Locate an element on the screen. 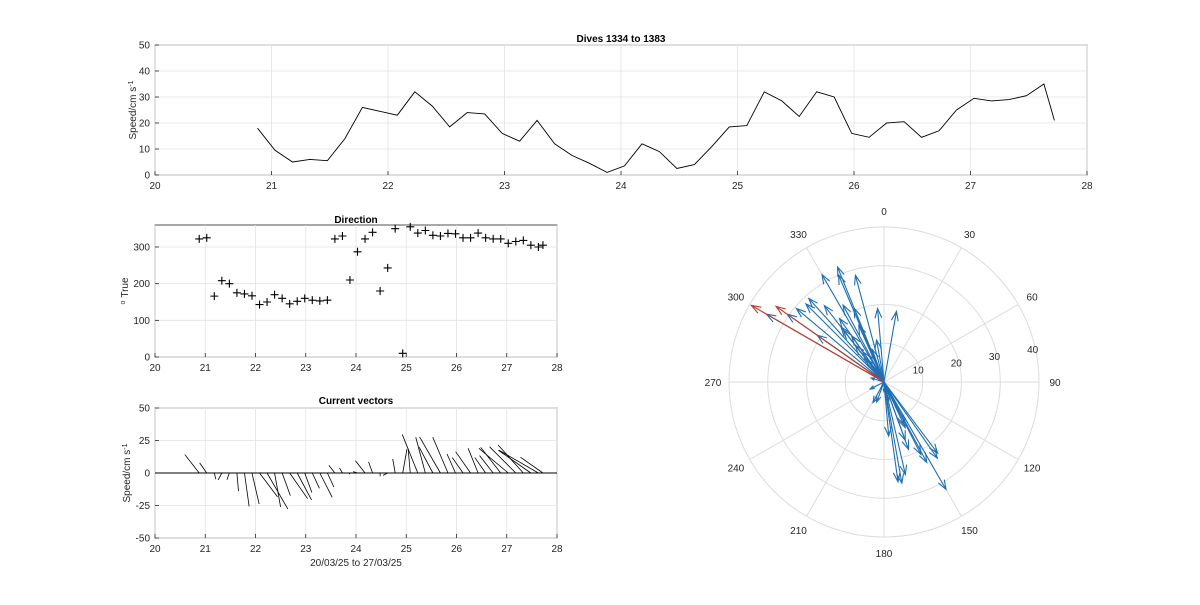 This screenshot has width=1200, height=605. direction-xtick-label: 28 is located at coordinates (557, 368).